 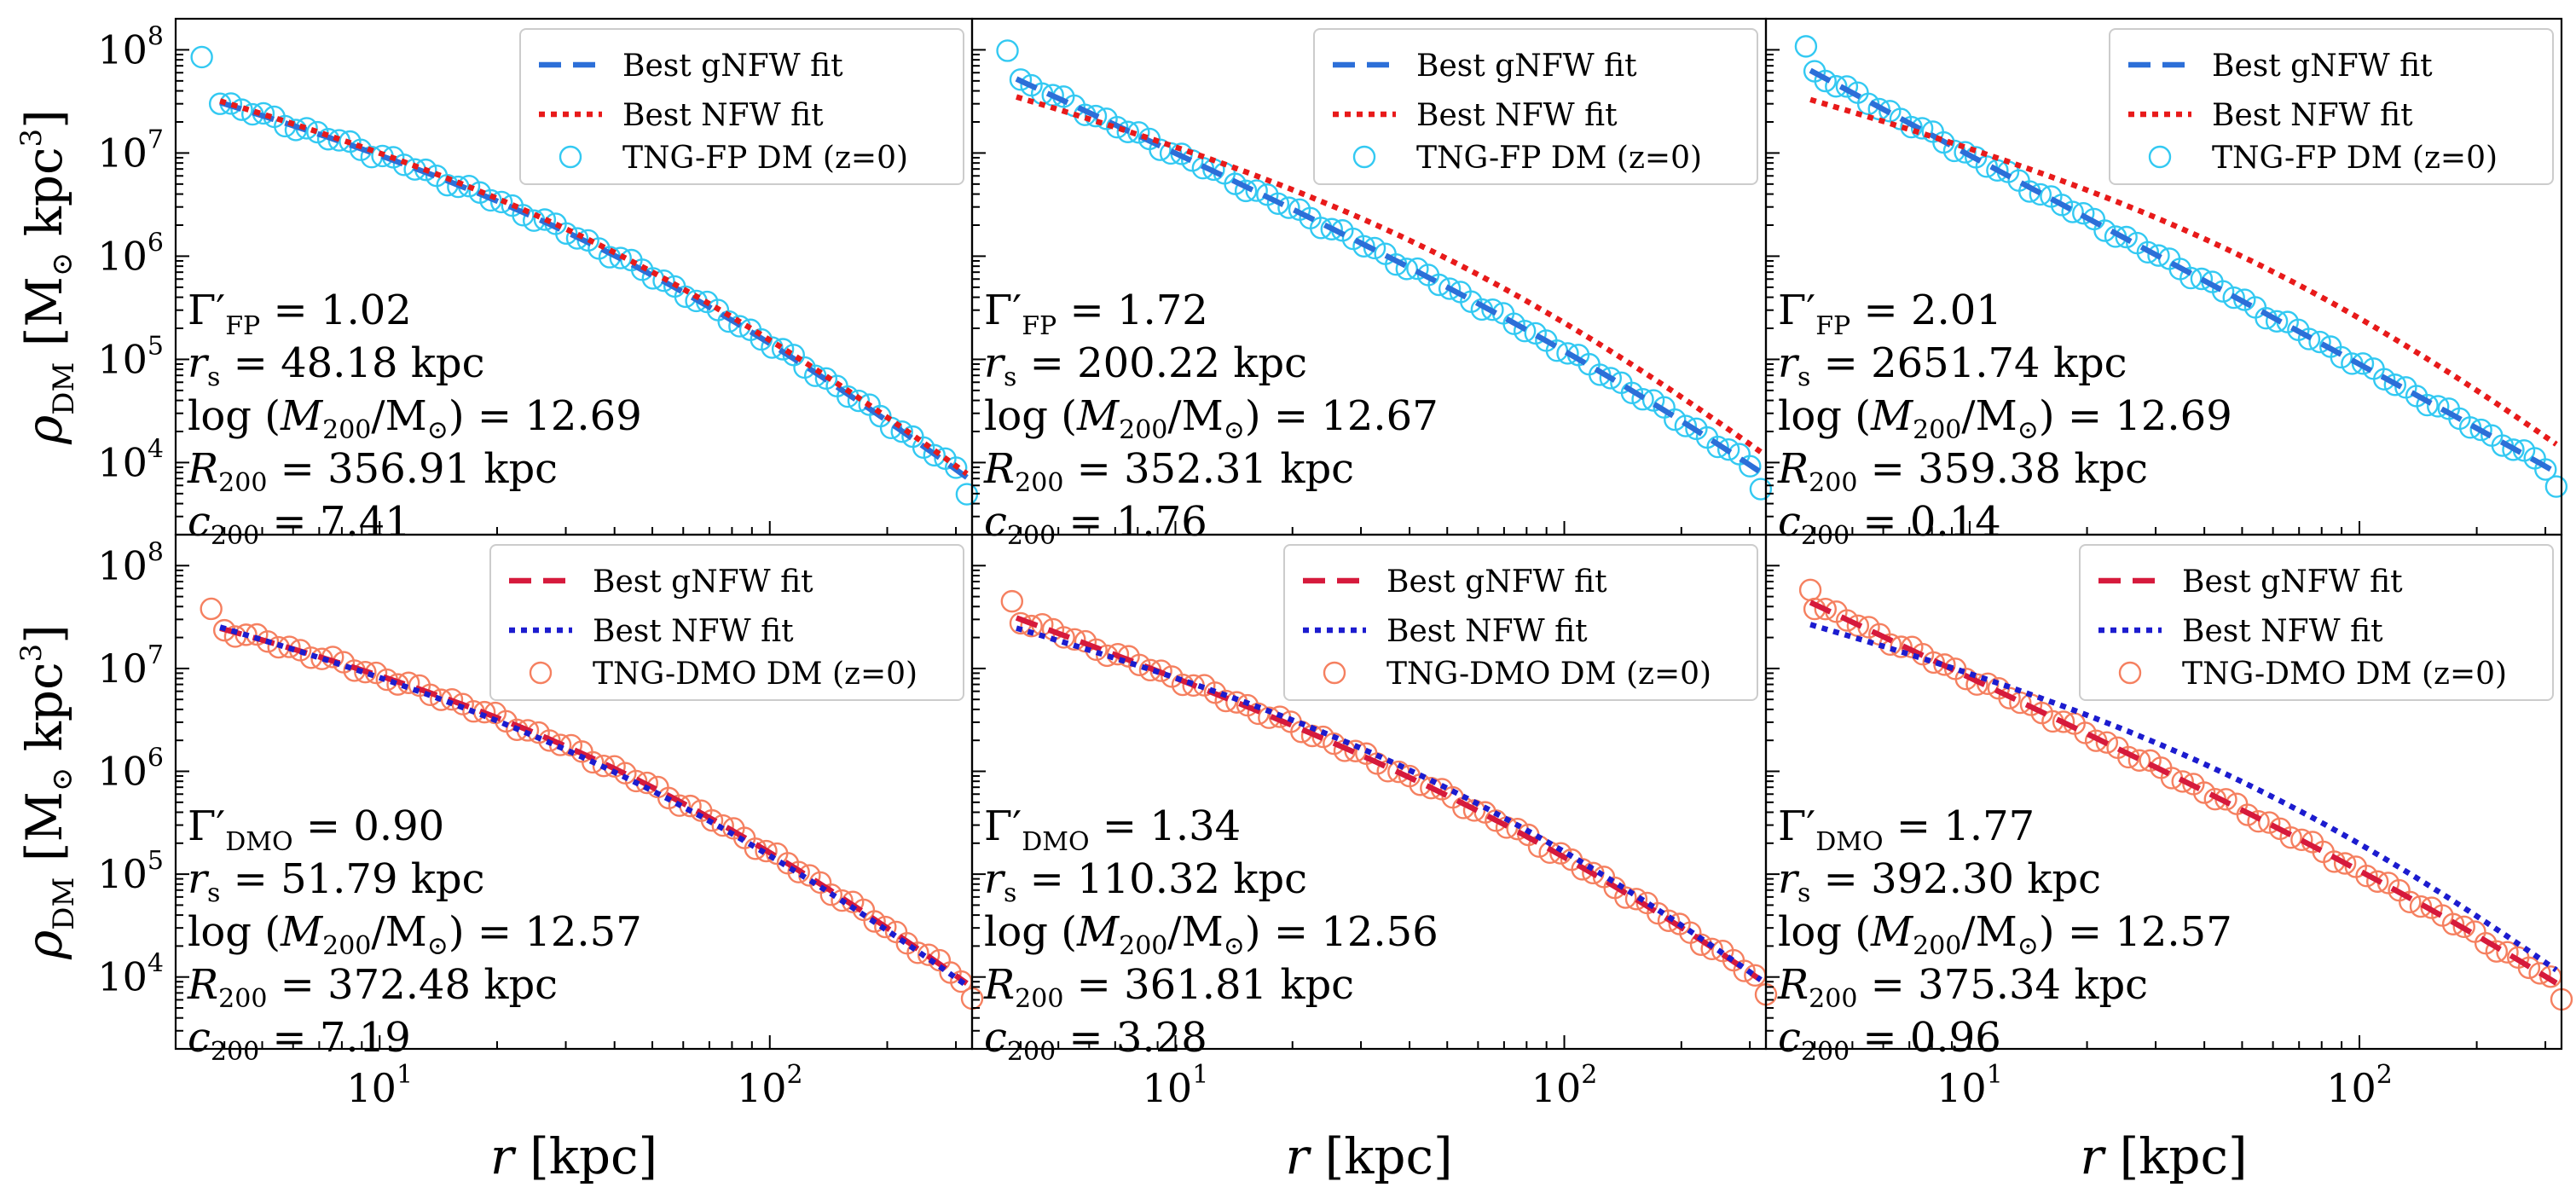 I want to click on rs-value: 48.18, so click(x=339, y=363).